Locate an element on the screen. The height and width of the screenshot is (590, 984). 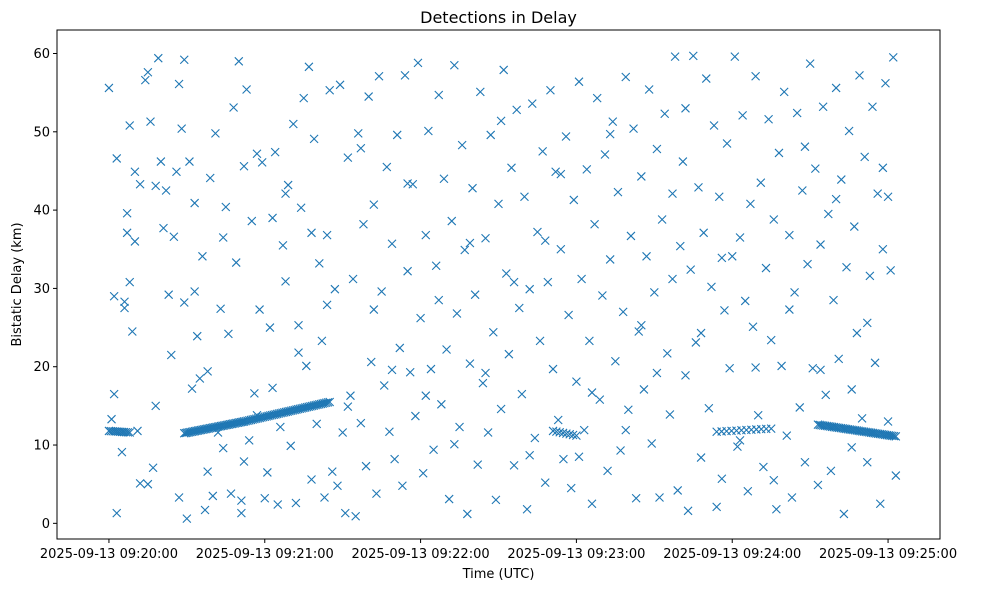
x-tick-label: 2025-09-13 09:22:00 is located at coordinates (421, 554).